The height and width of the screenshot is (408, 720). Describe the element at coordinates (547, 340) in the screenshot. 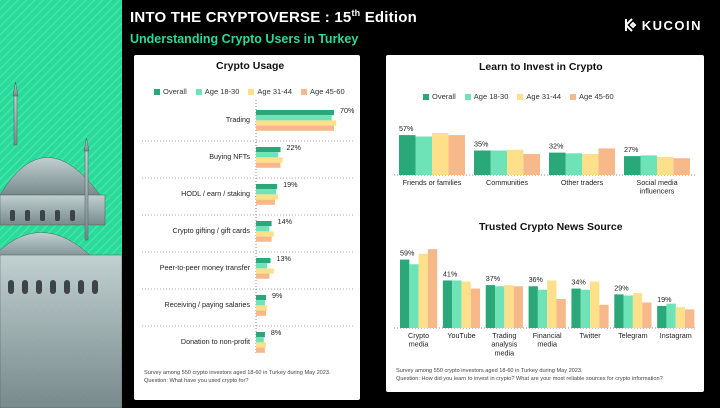

I see `news-category-label: Financial media` at that location.